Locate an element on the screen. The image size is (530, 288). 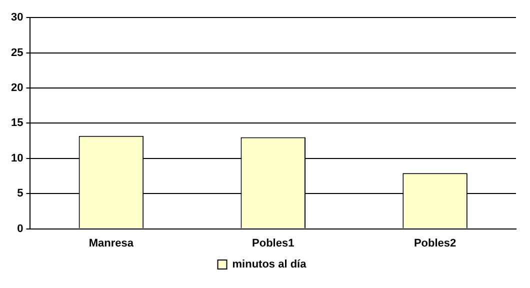
x-tick-label: Pobles2 is located at coordinates (435, 243).